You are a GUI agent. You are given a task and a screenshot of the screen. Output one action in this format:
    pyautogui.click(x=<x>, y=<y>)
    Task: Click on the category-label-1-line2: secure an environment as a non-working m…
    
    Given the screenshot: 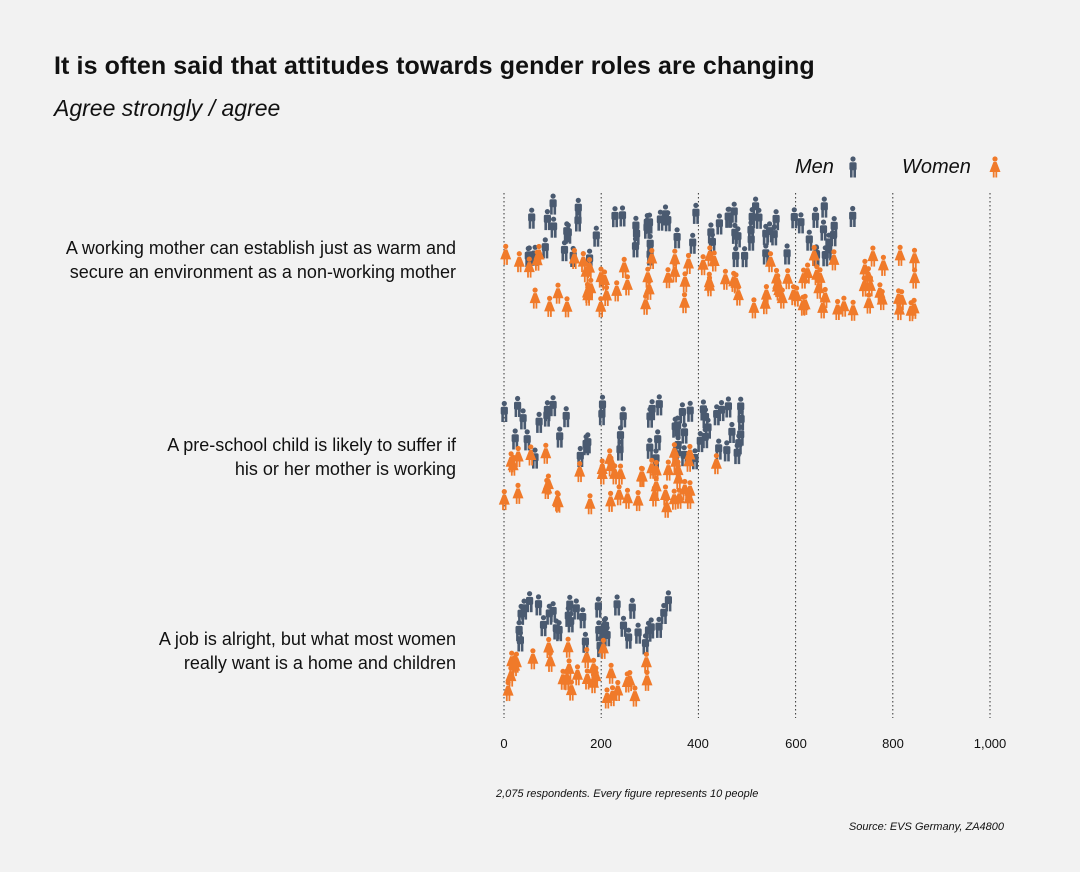 What is the action you would take?
    pyautogui.click(x=262, y=272)
    